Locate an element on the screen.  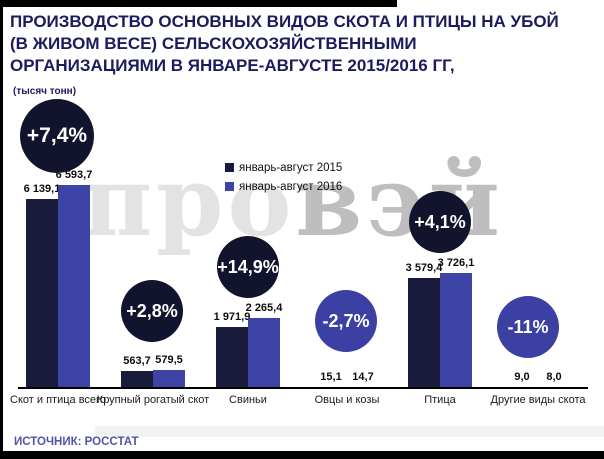
top-border-bar is located at coordinates (198, 3).